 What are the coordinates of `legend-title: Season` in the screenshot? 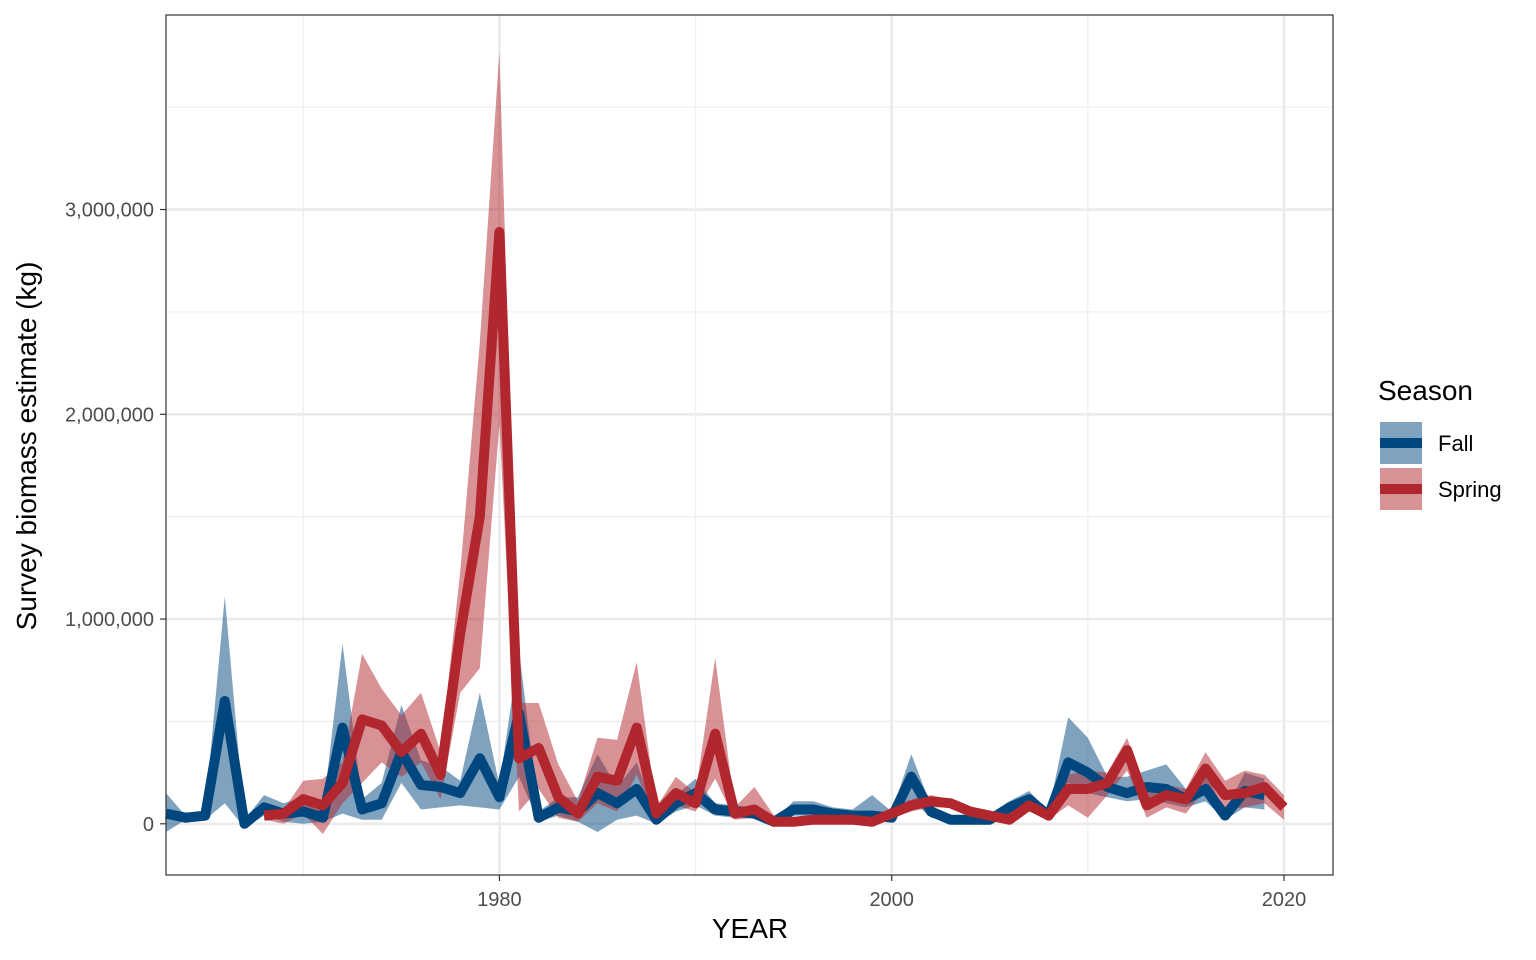 It's located at (1425, 390).